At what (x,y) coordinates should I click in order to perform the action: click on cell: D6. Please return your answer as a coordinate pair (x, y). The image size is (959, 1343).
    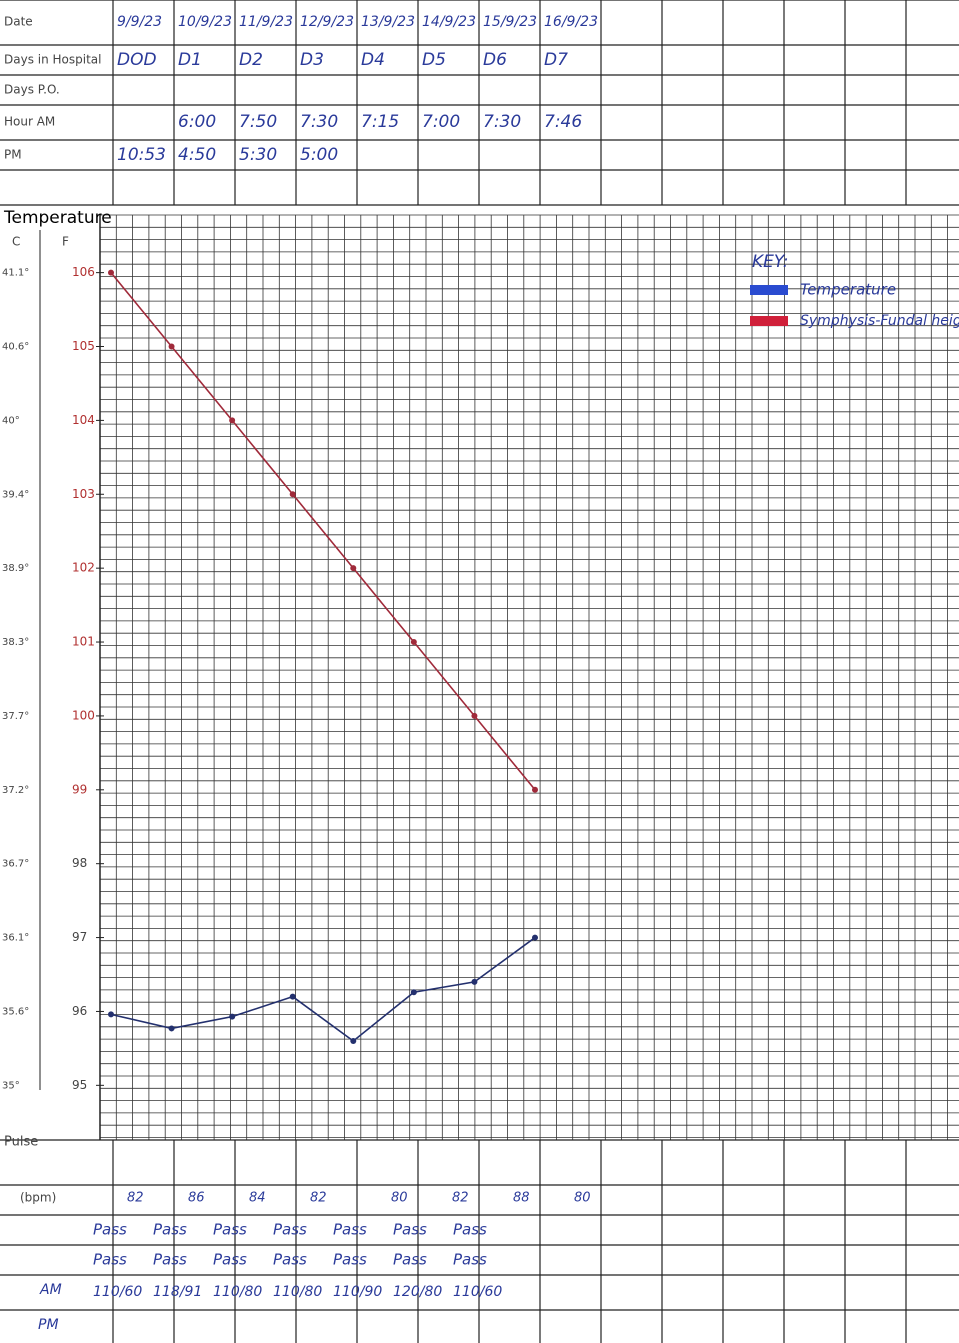
    Looking at the image, I should click on (495, 60).